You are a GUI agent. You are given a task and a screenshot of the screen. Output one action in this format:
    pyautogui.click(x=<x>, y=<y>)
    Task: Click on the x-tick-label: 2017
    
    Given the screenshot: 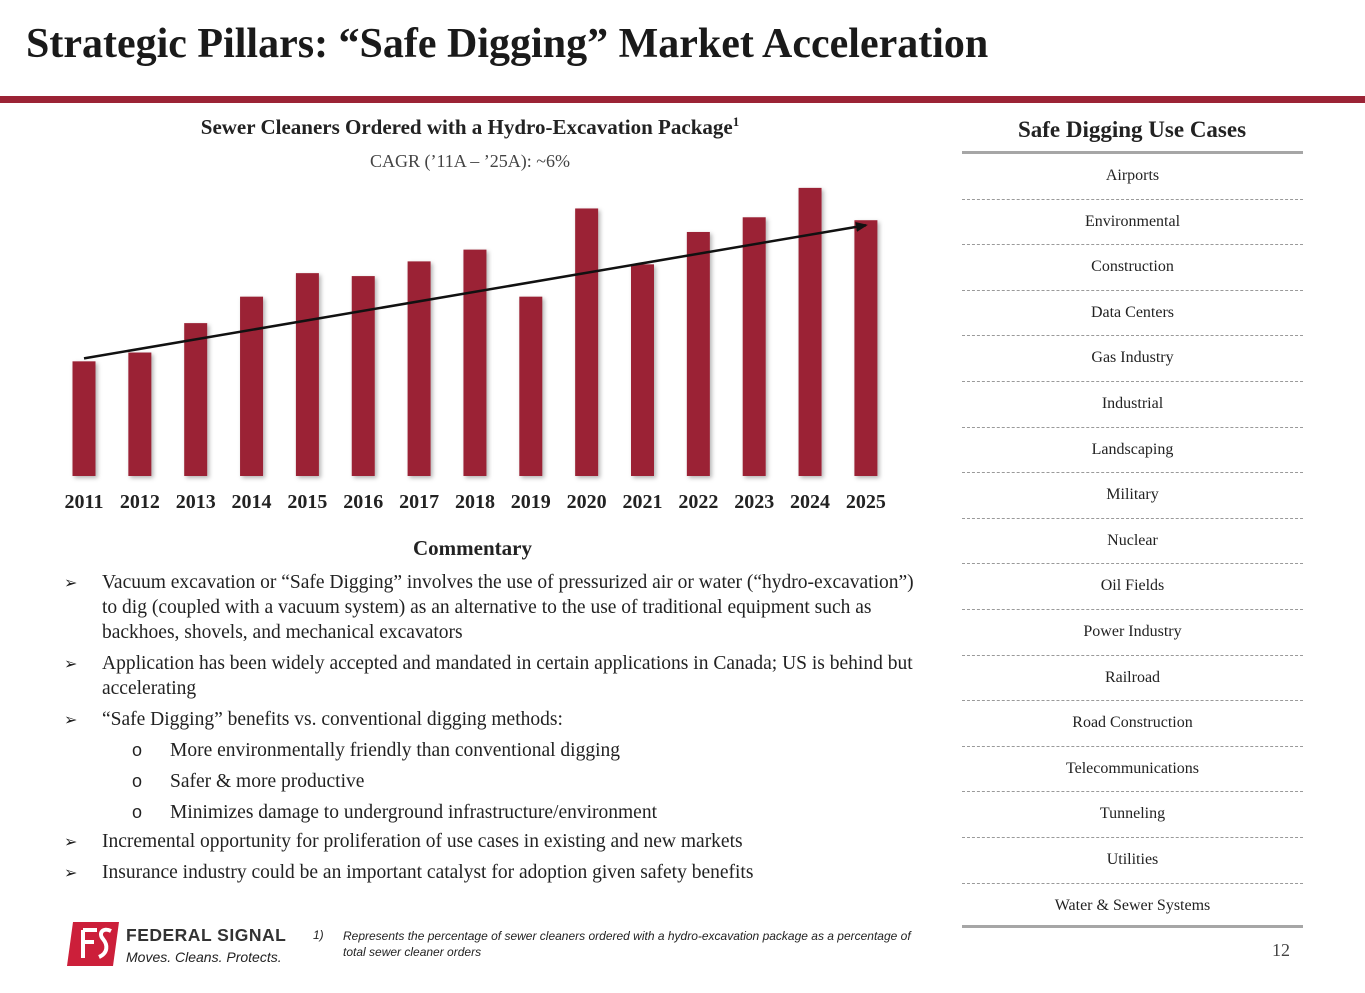 What is the action you would take?
    pyautogui.click(x=419, y=502)
    